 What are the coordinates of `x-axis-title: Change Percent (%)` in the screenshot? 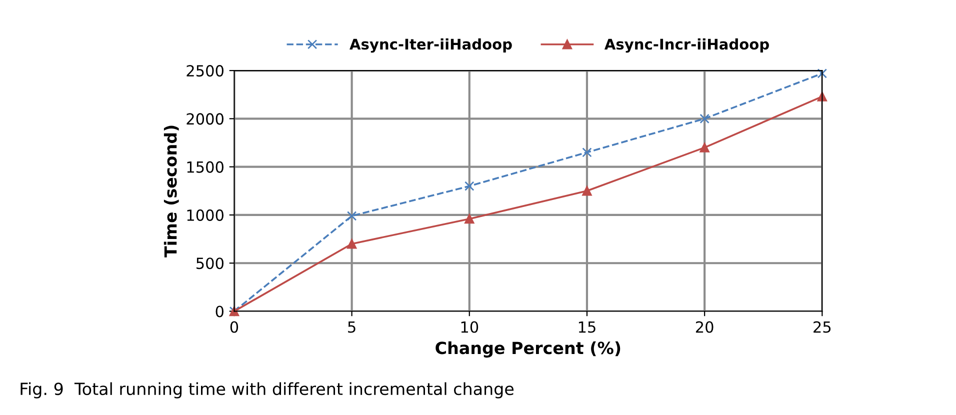 It's located at (528, 349).